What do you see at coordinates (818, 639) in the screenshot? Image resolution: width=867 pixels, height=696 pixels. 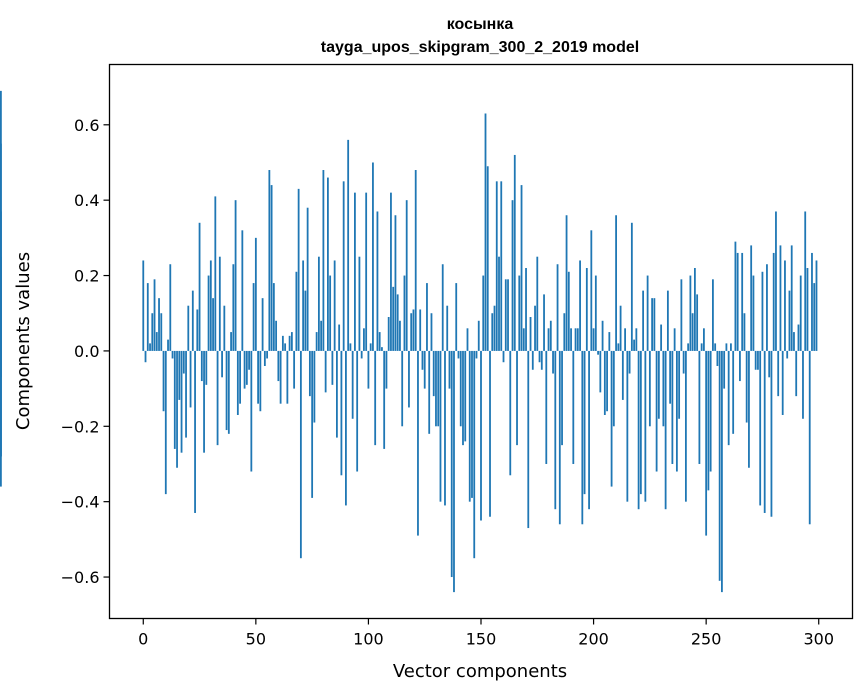 I see `x-tick-label: 300` at bounding box center [818, 639].